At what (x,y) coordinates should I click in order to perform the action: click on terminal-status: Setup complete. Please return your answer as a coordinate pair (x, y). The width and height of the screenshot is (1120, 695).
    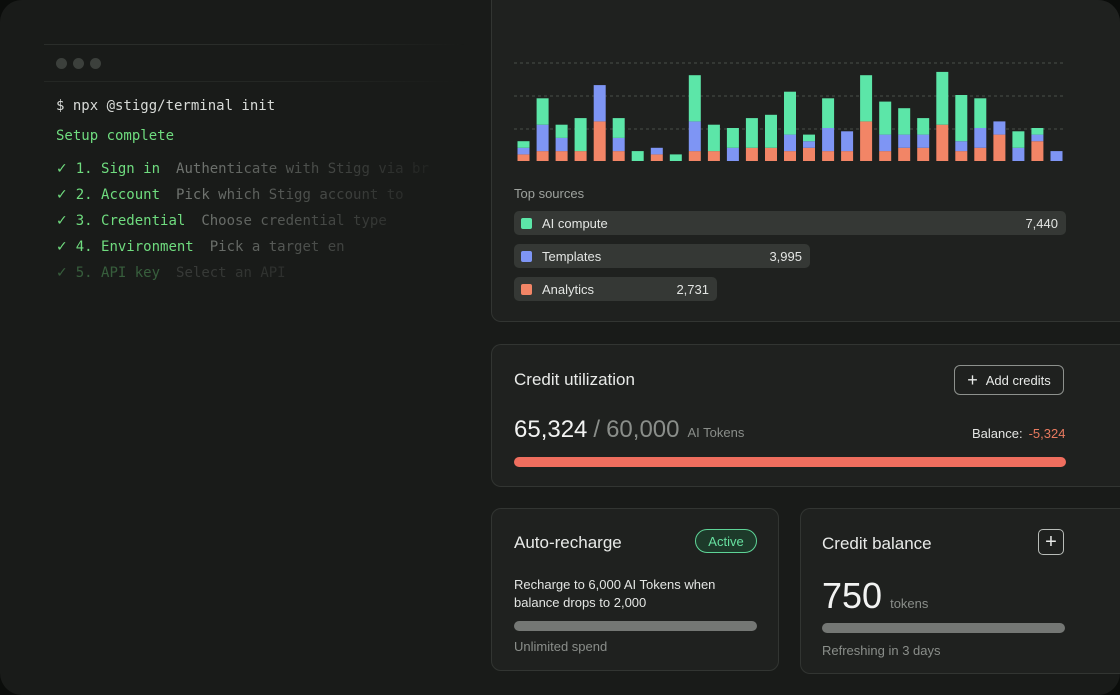
    Looking at the image, I should click on (115, 136).